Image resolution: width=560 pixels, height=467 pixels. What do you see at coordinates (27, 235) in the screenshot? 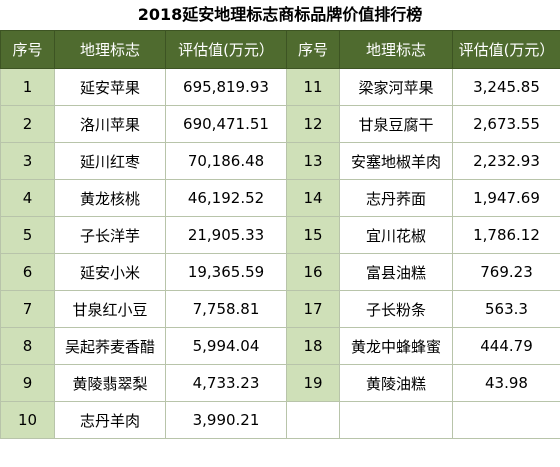
I see `rank-cell: 5` at bounding box center [27, 235].